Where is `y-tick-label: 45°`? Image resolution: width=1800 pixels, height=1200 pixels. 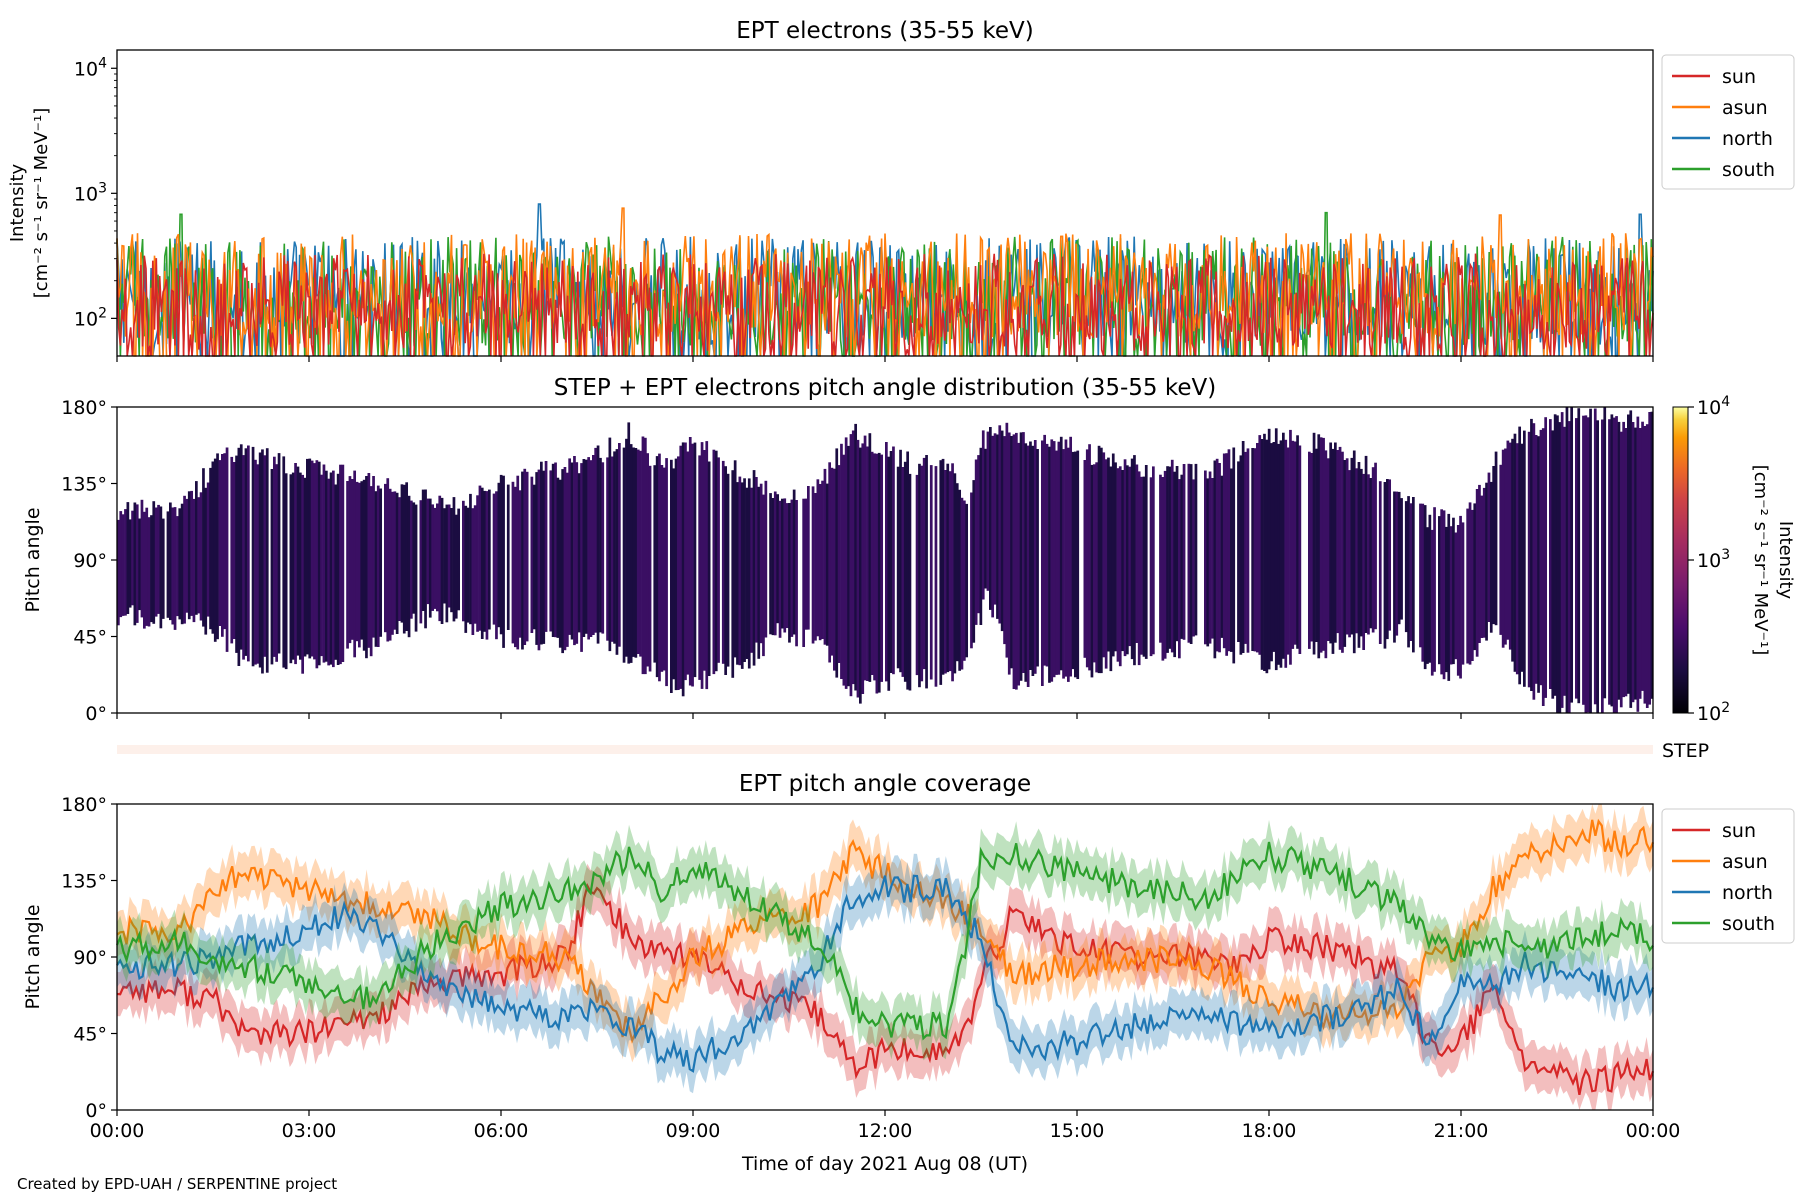 y-tick-label: 45° is located at coordinates (90, 1035).